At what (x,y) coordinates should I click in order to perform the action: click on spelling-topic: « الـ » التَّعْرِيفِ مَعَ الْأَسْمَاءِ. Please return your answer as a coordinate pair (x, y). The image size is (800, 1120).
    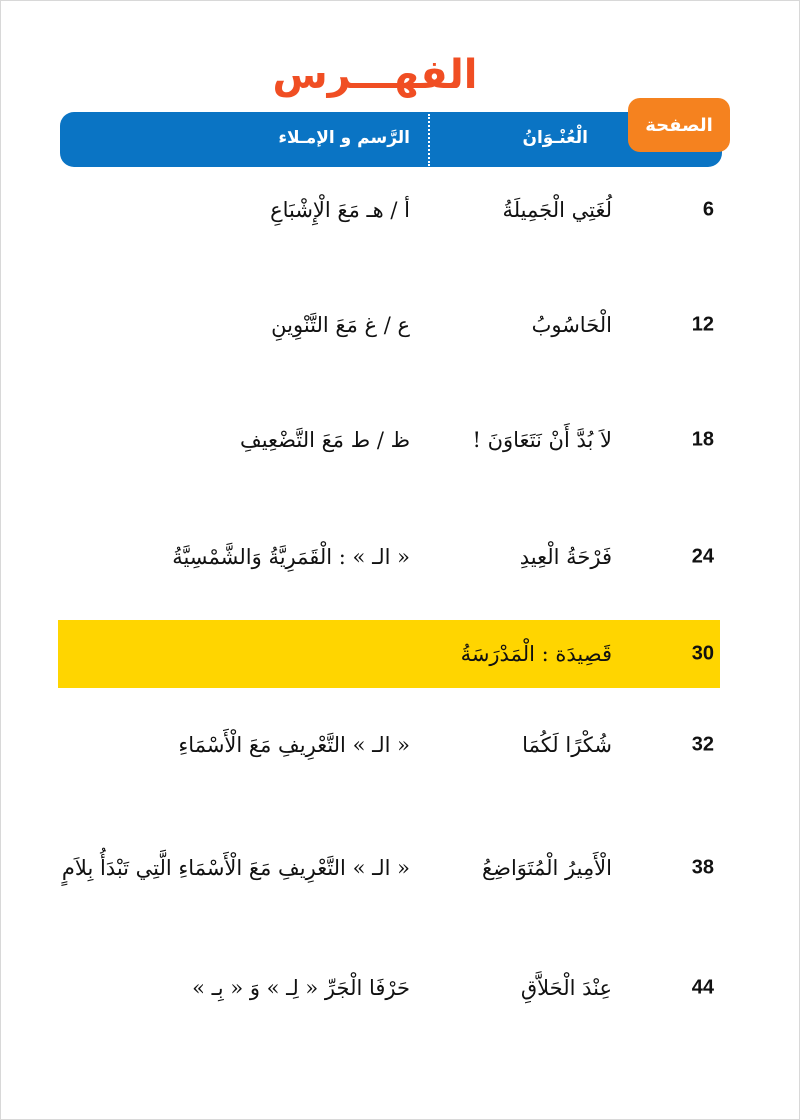
    Looking at the image, I should click on (294, 745).